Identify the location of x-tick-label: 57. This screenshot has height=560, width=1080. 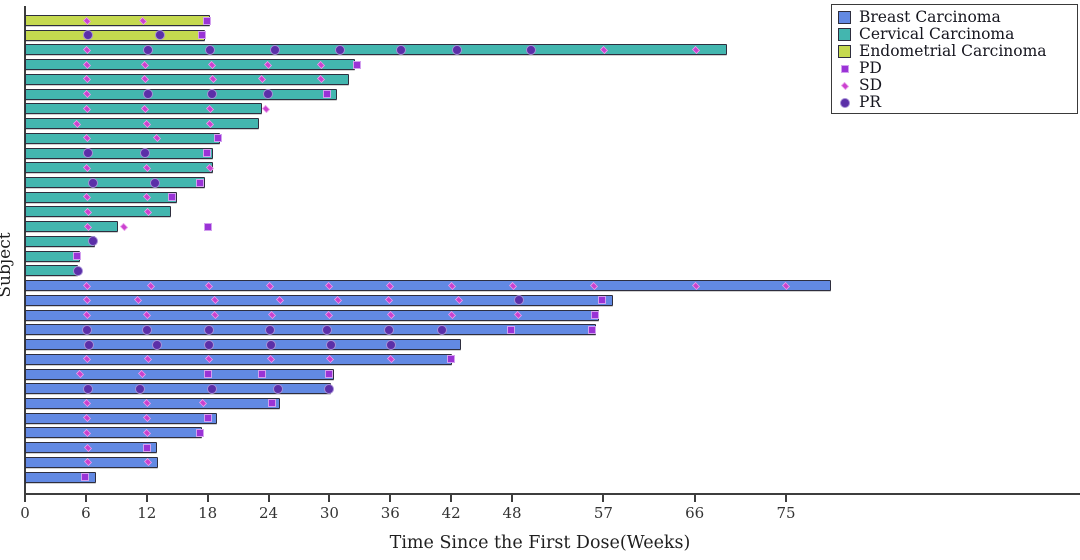
(603, 513).